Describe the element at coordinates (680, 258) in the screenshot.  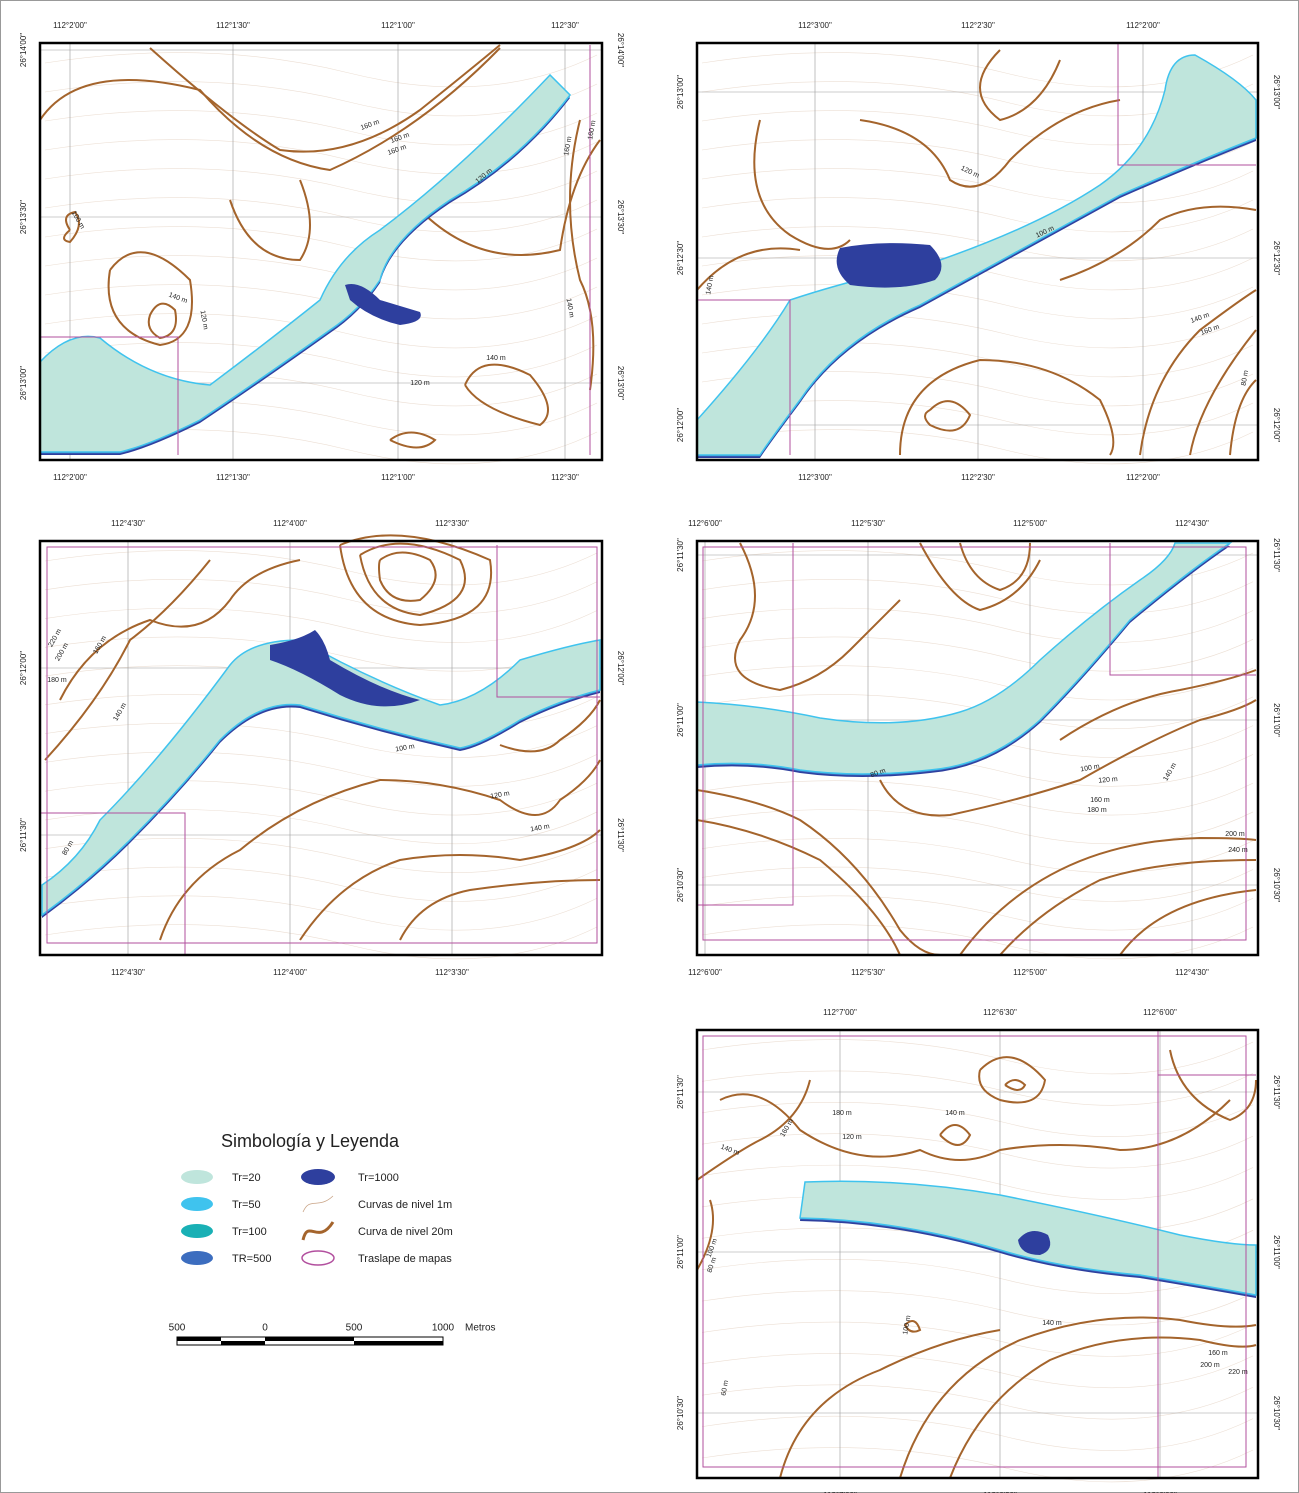
I see `coord-label: 26°12'30"` at that location.